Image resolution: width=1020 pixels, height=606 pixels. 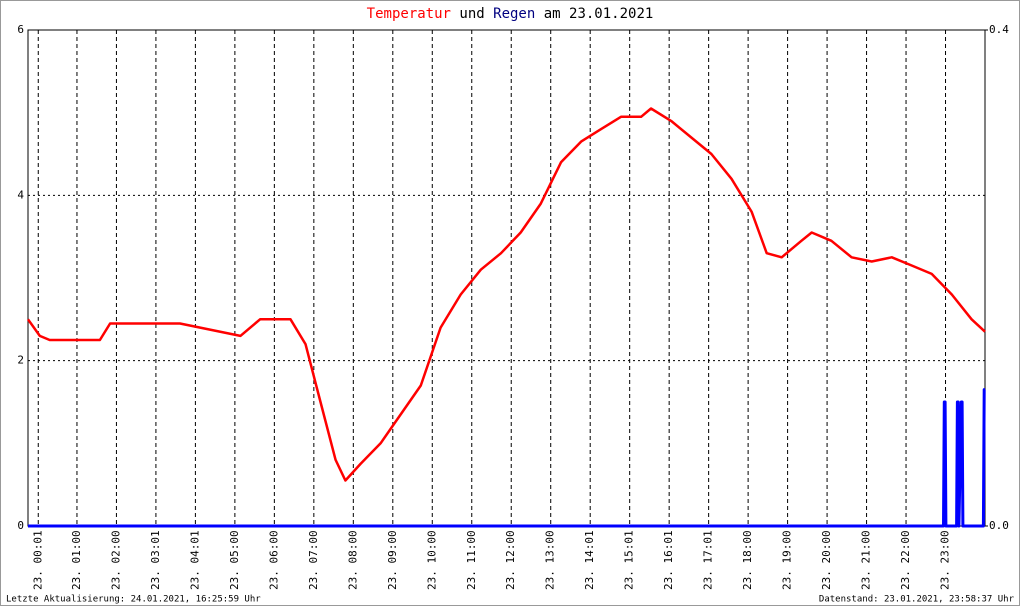 What do you see at coordinates (37, 560) in the screenshot?
I see `x-tick-label: 23. 00:01` at bounding box center [37, 560].